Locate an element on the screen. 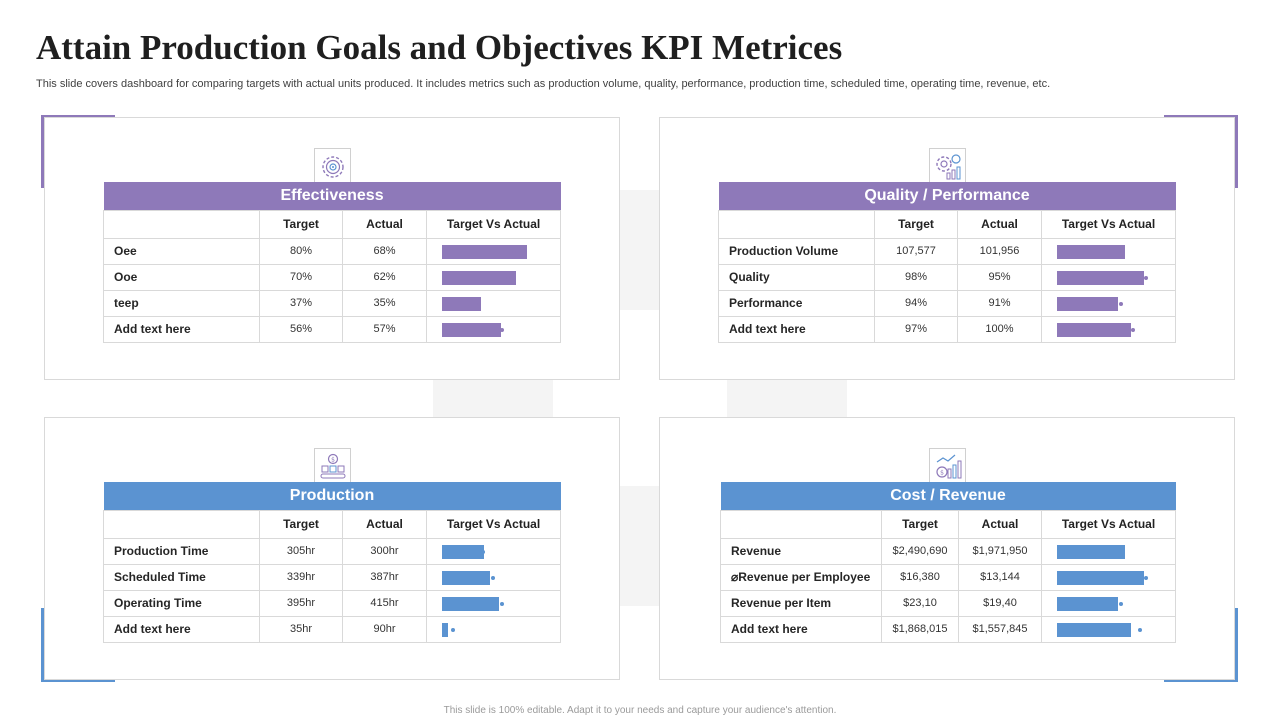 Image resolution: width=1280 pixels, height=720 pixels. actual-value: 101,956 is located at coordinates (999, 251).